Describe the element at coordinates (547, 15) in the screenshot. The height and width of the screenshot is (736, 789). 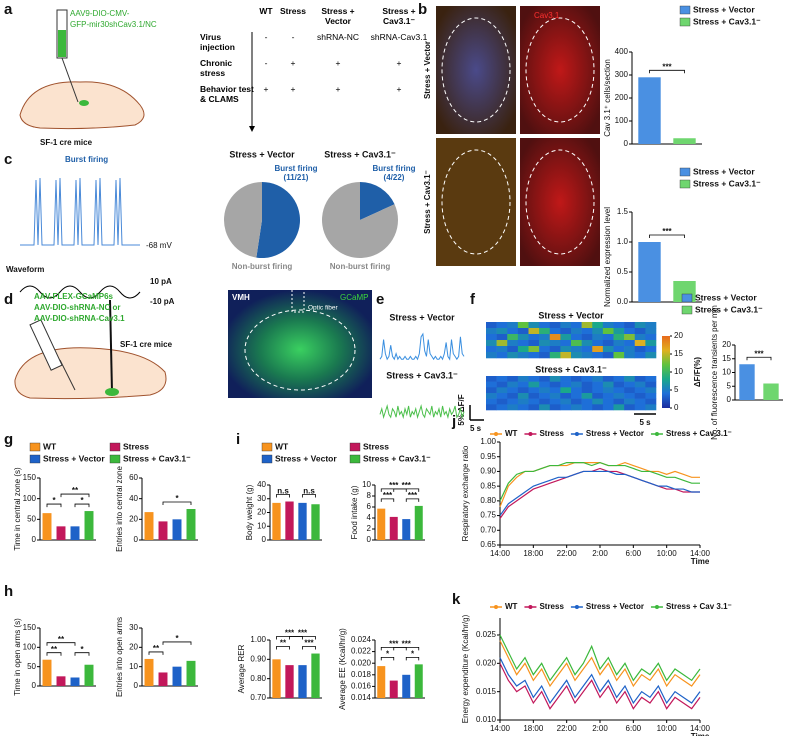
I see `image-label: Cav3.1` at that location.